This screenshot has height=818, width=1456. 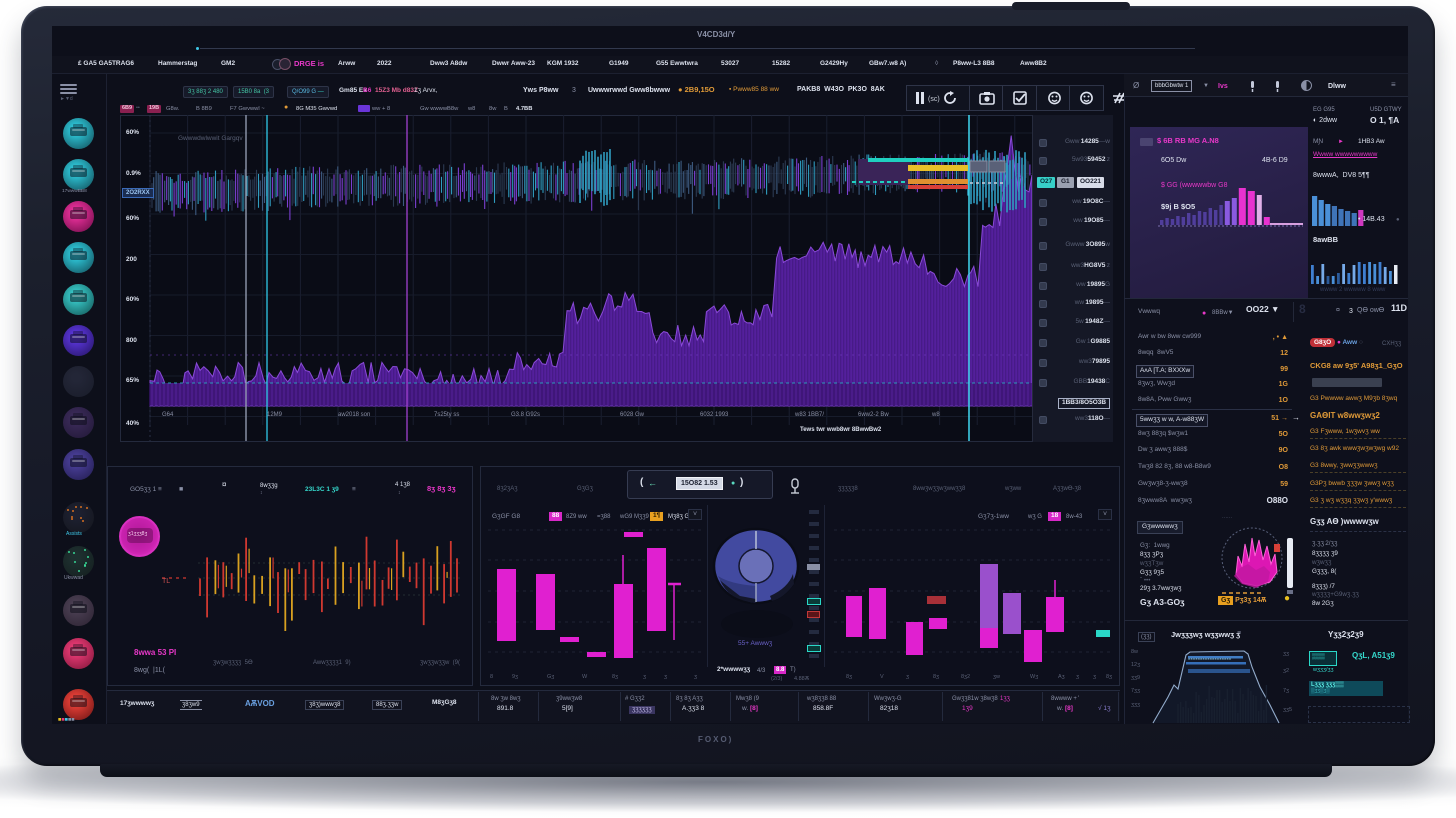 What do you see at coordinates (1210, 660) in the screenshot?
I see `svg-text: xxxxxxxxxxxxxxxxxx` at bounding box center [1210, 660].